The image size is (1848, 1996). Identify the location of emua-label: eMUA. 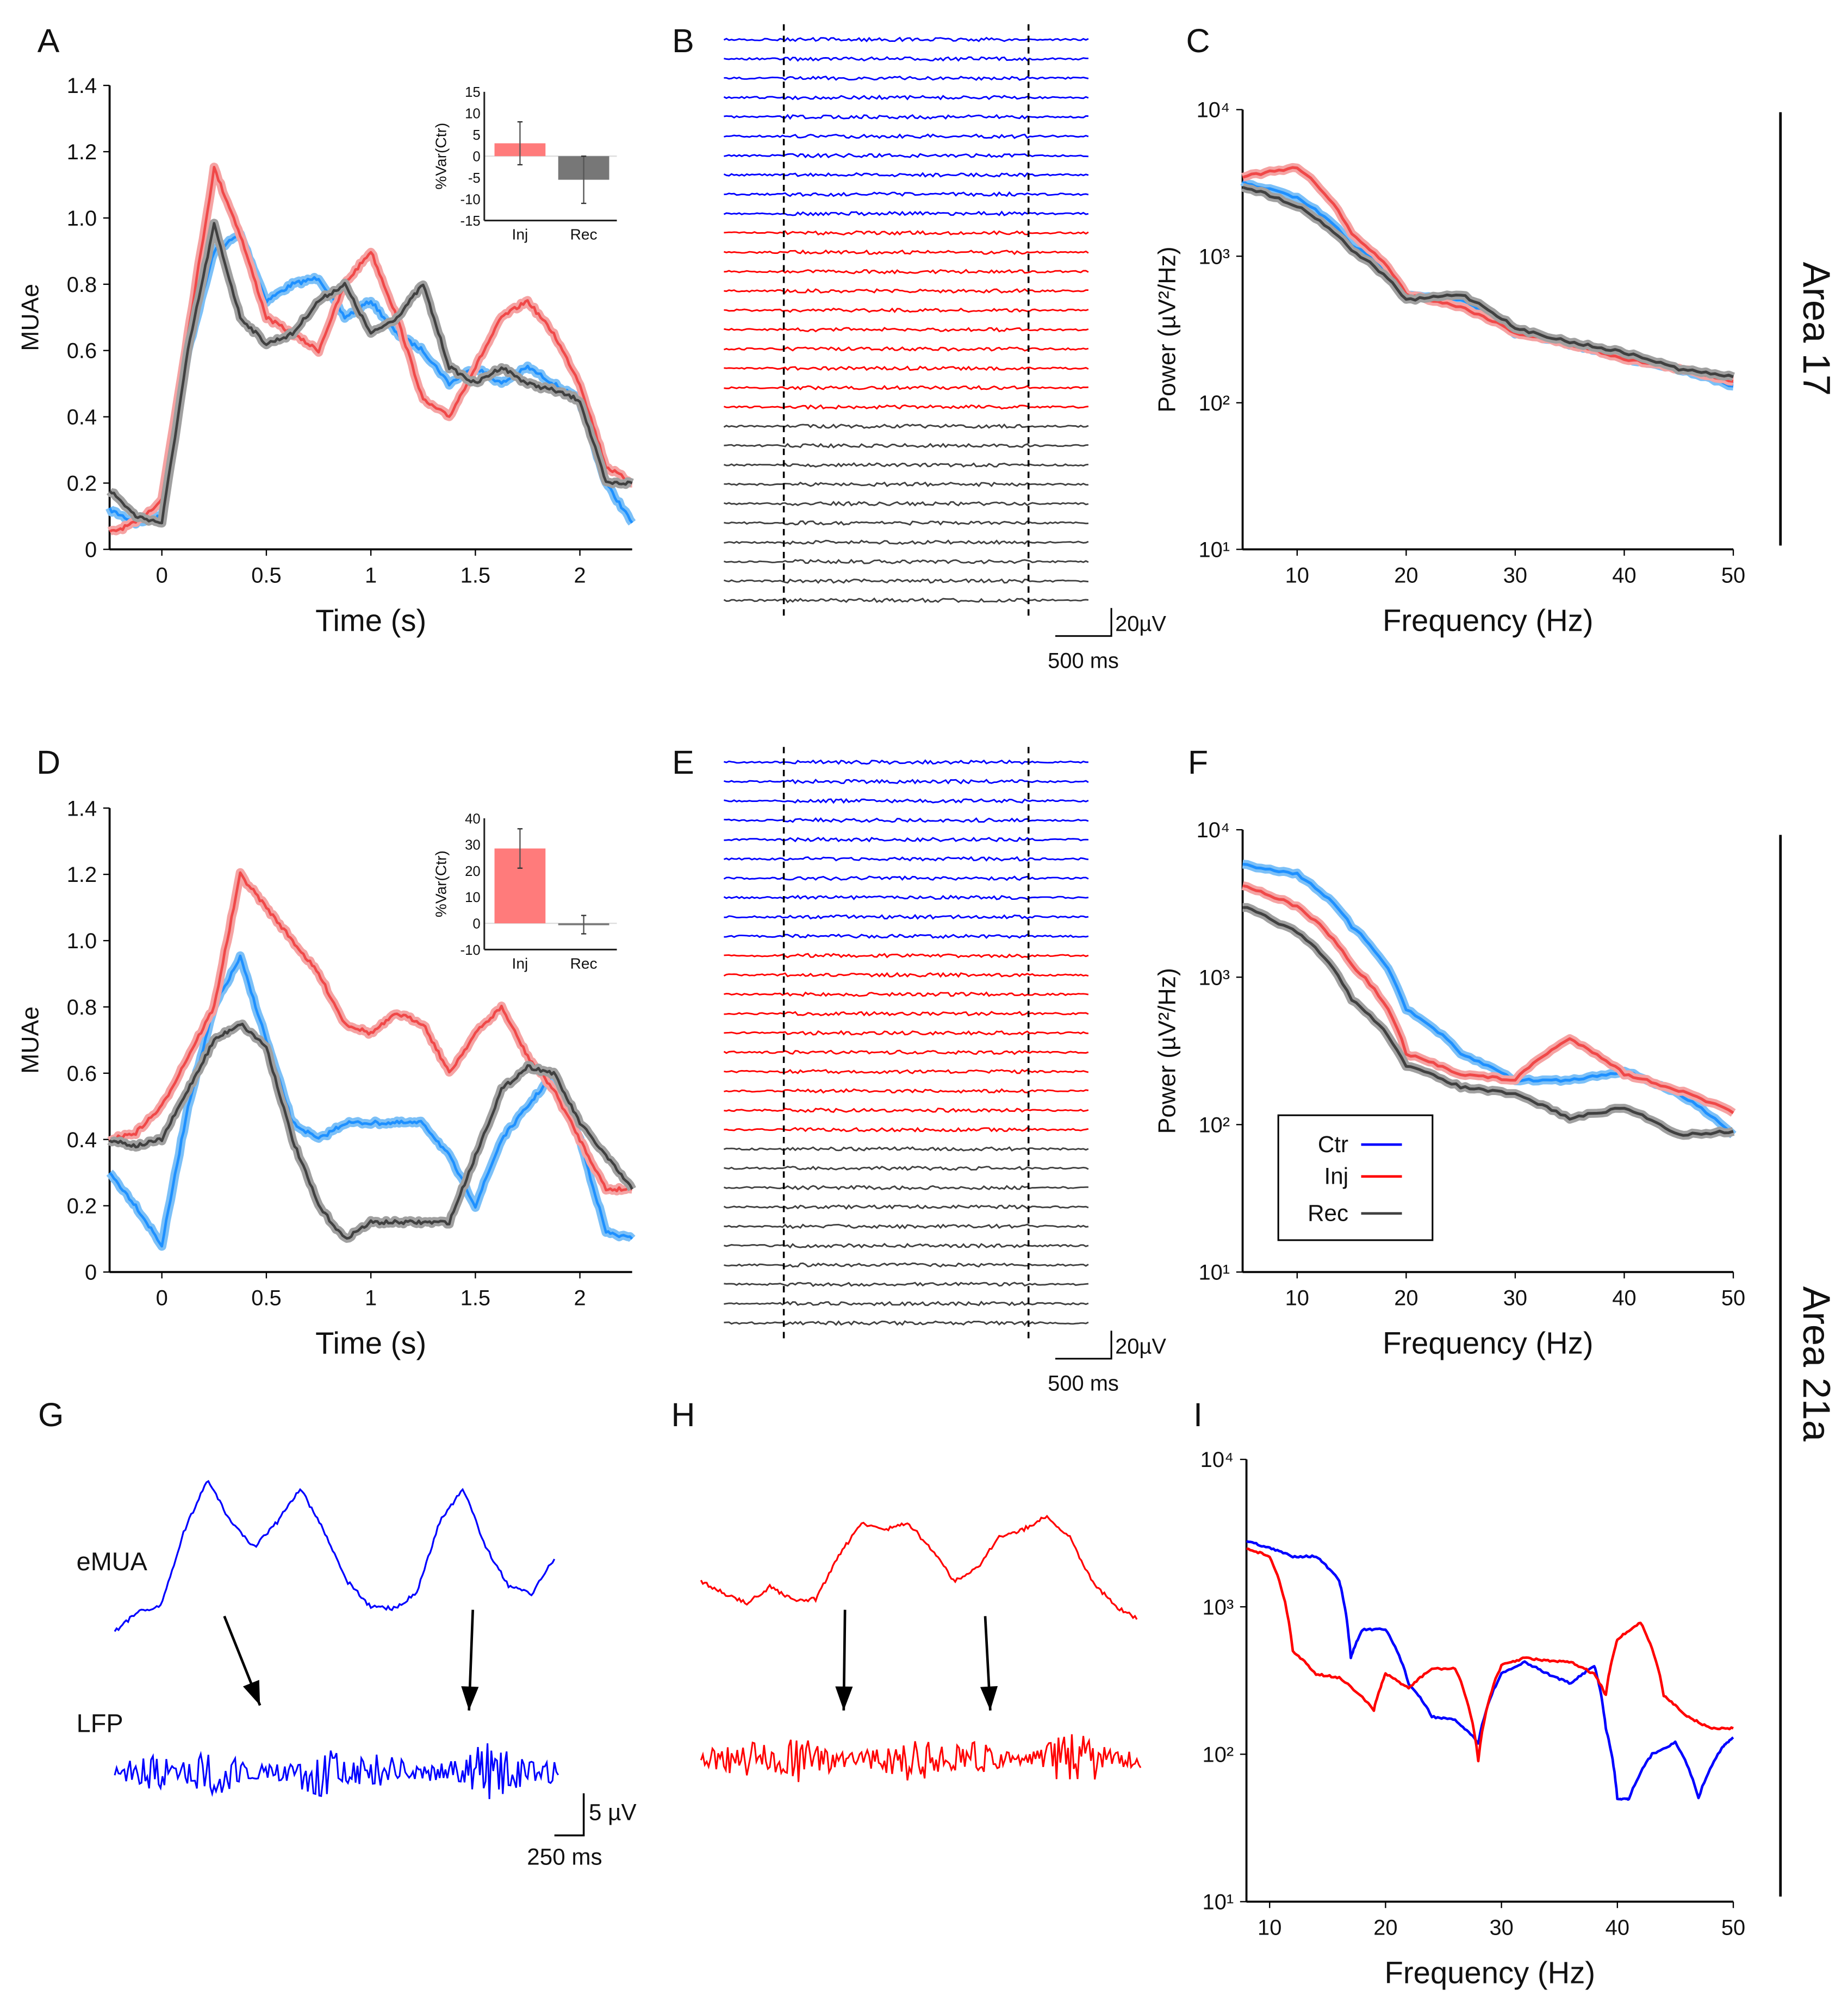
(112, 1561).